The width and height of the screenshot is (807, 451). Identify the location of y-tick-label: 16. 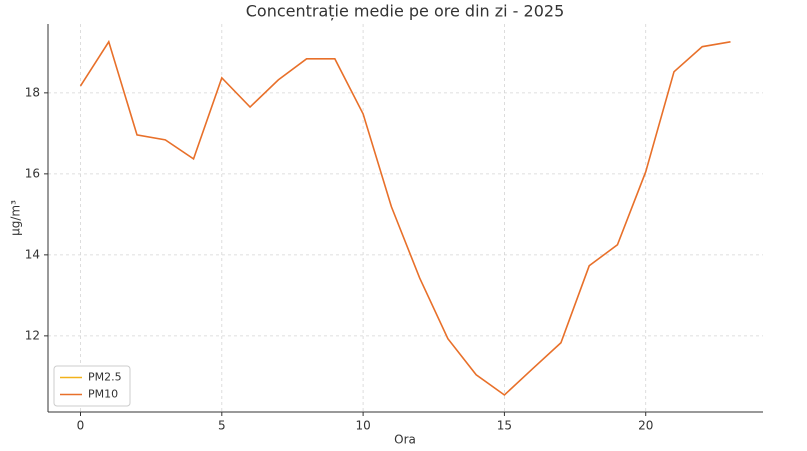
(32, 173).